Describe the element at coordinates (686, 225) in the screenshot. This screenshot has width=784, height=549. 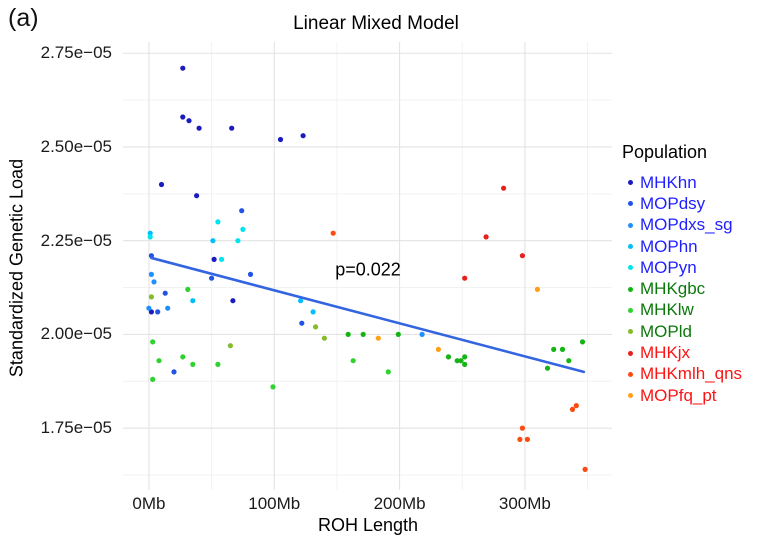
I see `legend-item-label: MOPdxs_sg` at that location.